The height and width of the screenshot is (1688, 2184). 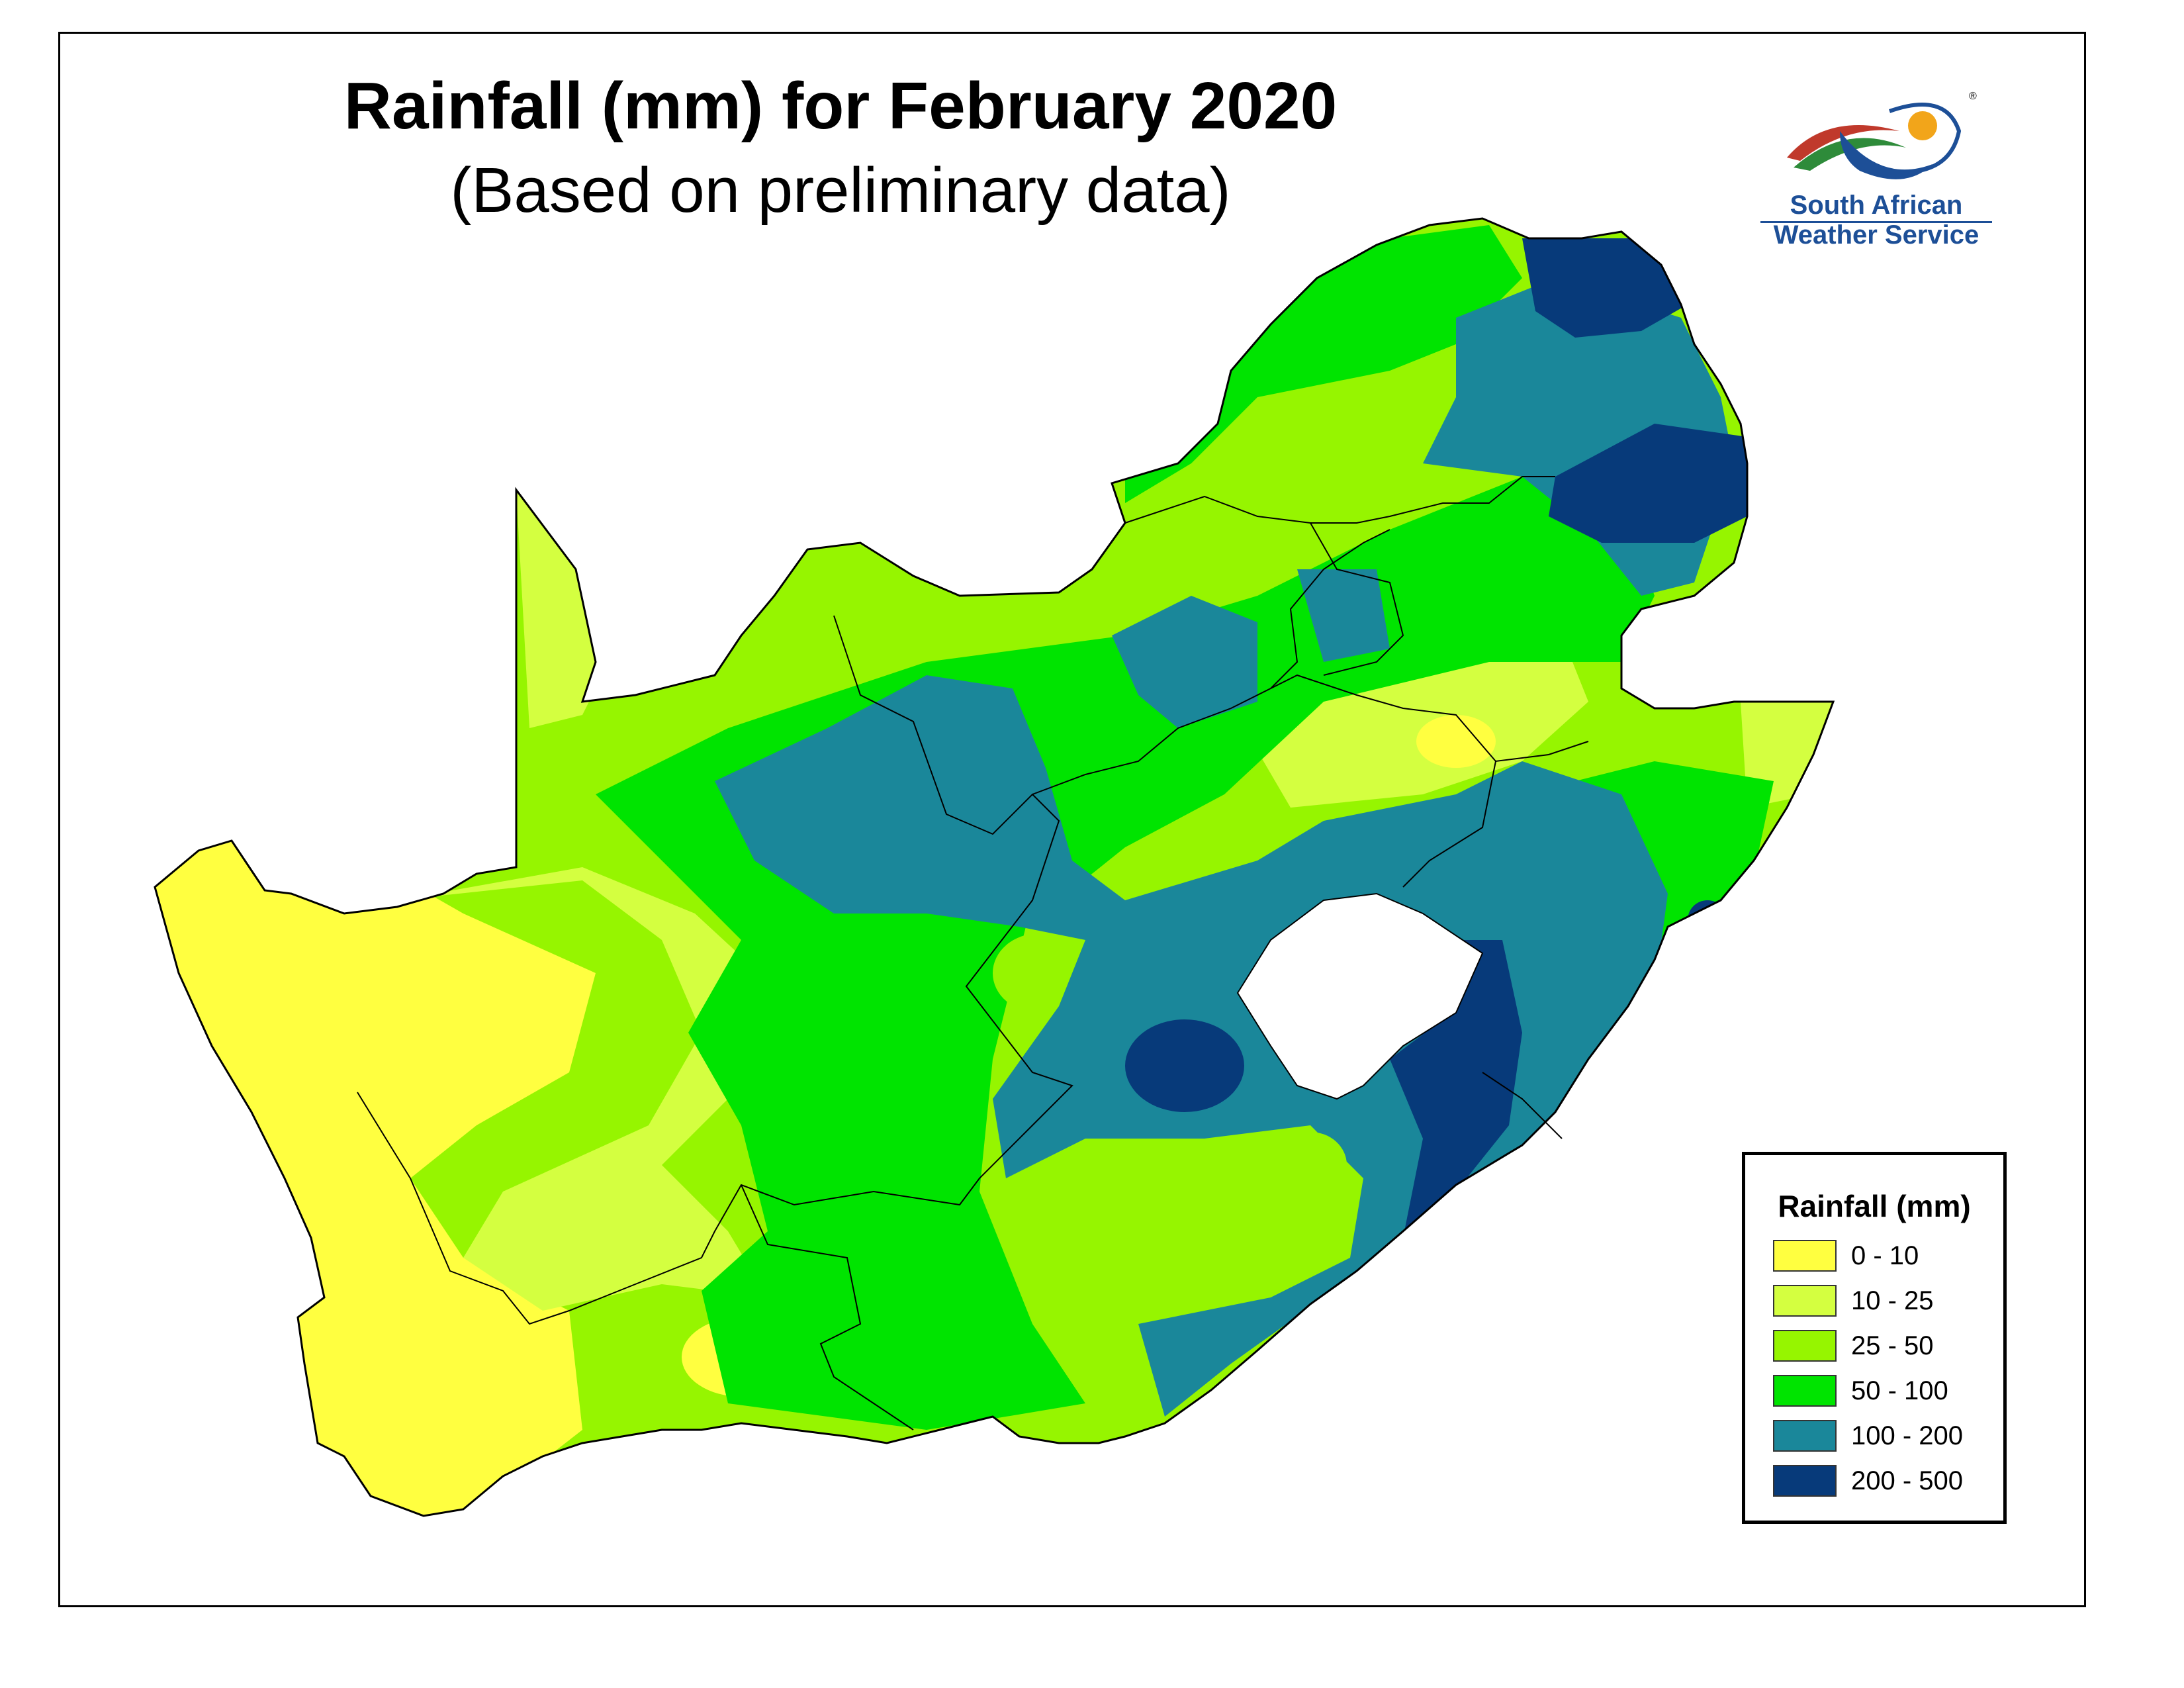 I want to click on zone-10-25-west, so click(x=589, y=1089).